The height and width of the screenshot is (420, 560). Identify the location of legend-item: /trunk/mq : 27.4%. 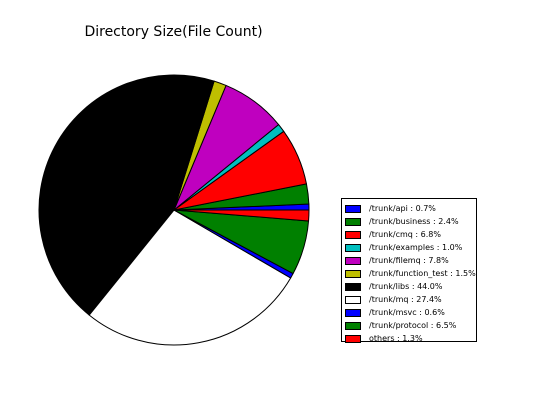
(410, 299).